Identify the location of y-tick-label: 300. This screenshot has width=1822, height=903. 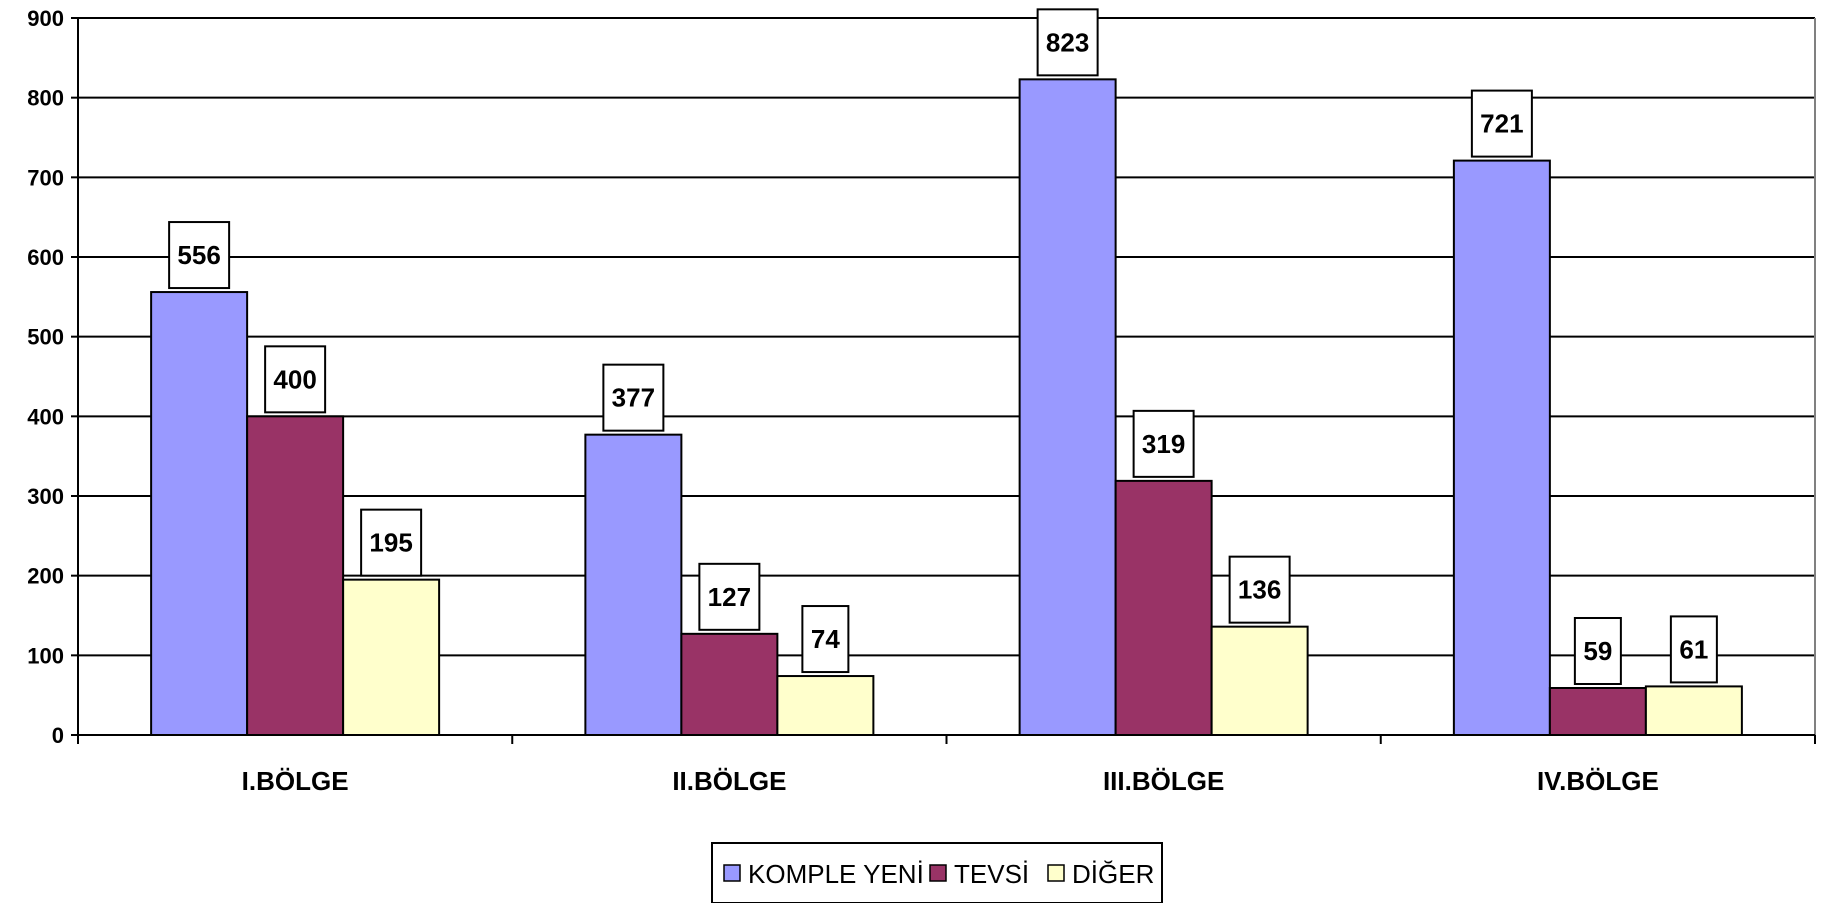
(45, 496).